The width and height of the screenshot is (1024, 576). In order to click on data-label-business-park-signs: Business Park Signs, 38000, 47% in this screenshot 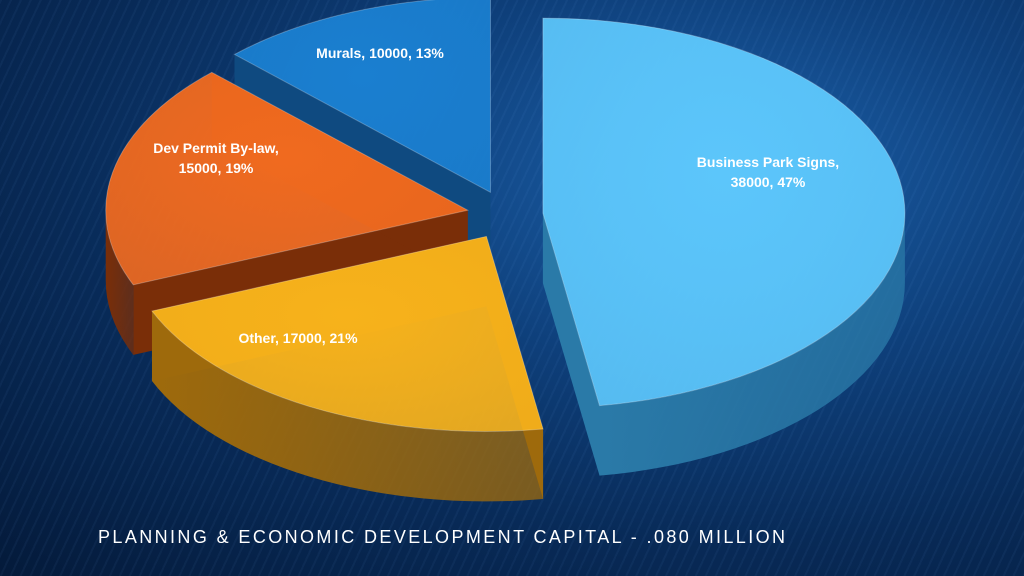, I will do `click(768, 172)`.